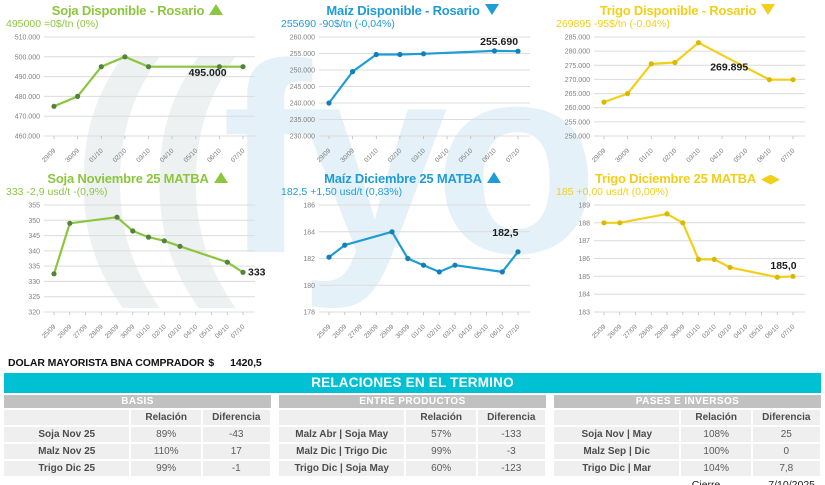  I want to click on chart-title-text: Maíz Disponible - Rosario, so click(403, 10).